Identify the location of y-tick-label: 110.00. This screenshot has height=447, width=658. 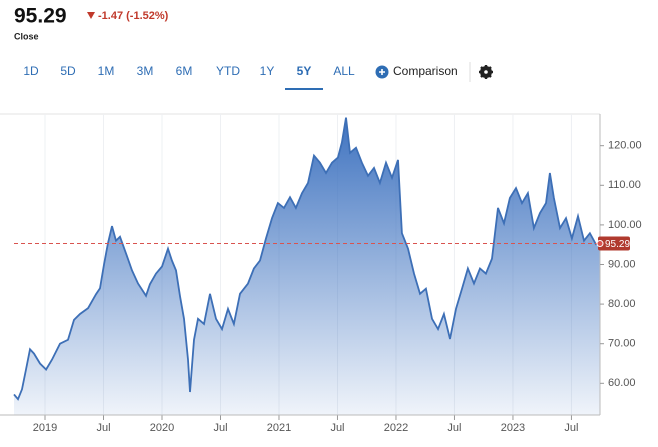
(624, 185).